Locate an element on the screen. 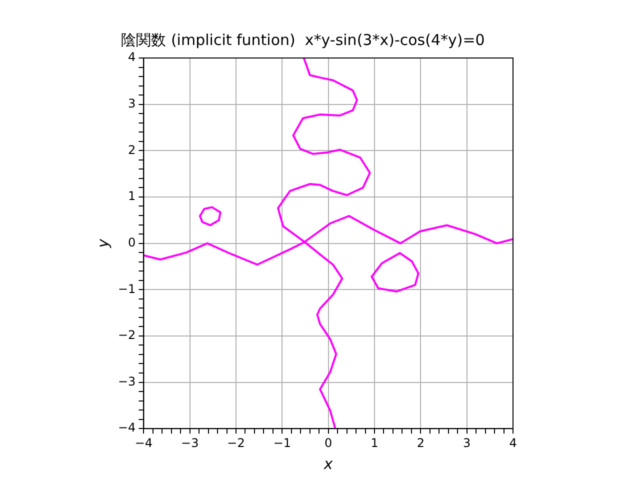  y-axis-title: y is located at coordinates (103, 243).